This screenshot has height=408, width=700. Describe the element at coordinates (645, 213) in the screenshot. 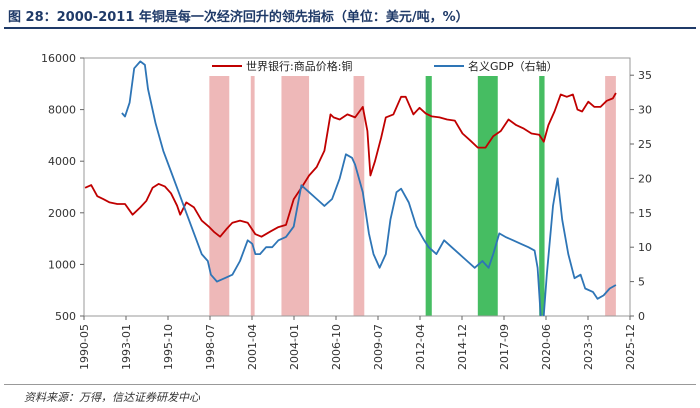

I see `y-right-tick-label: 15` at that location.